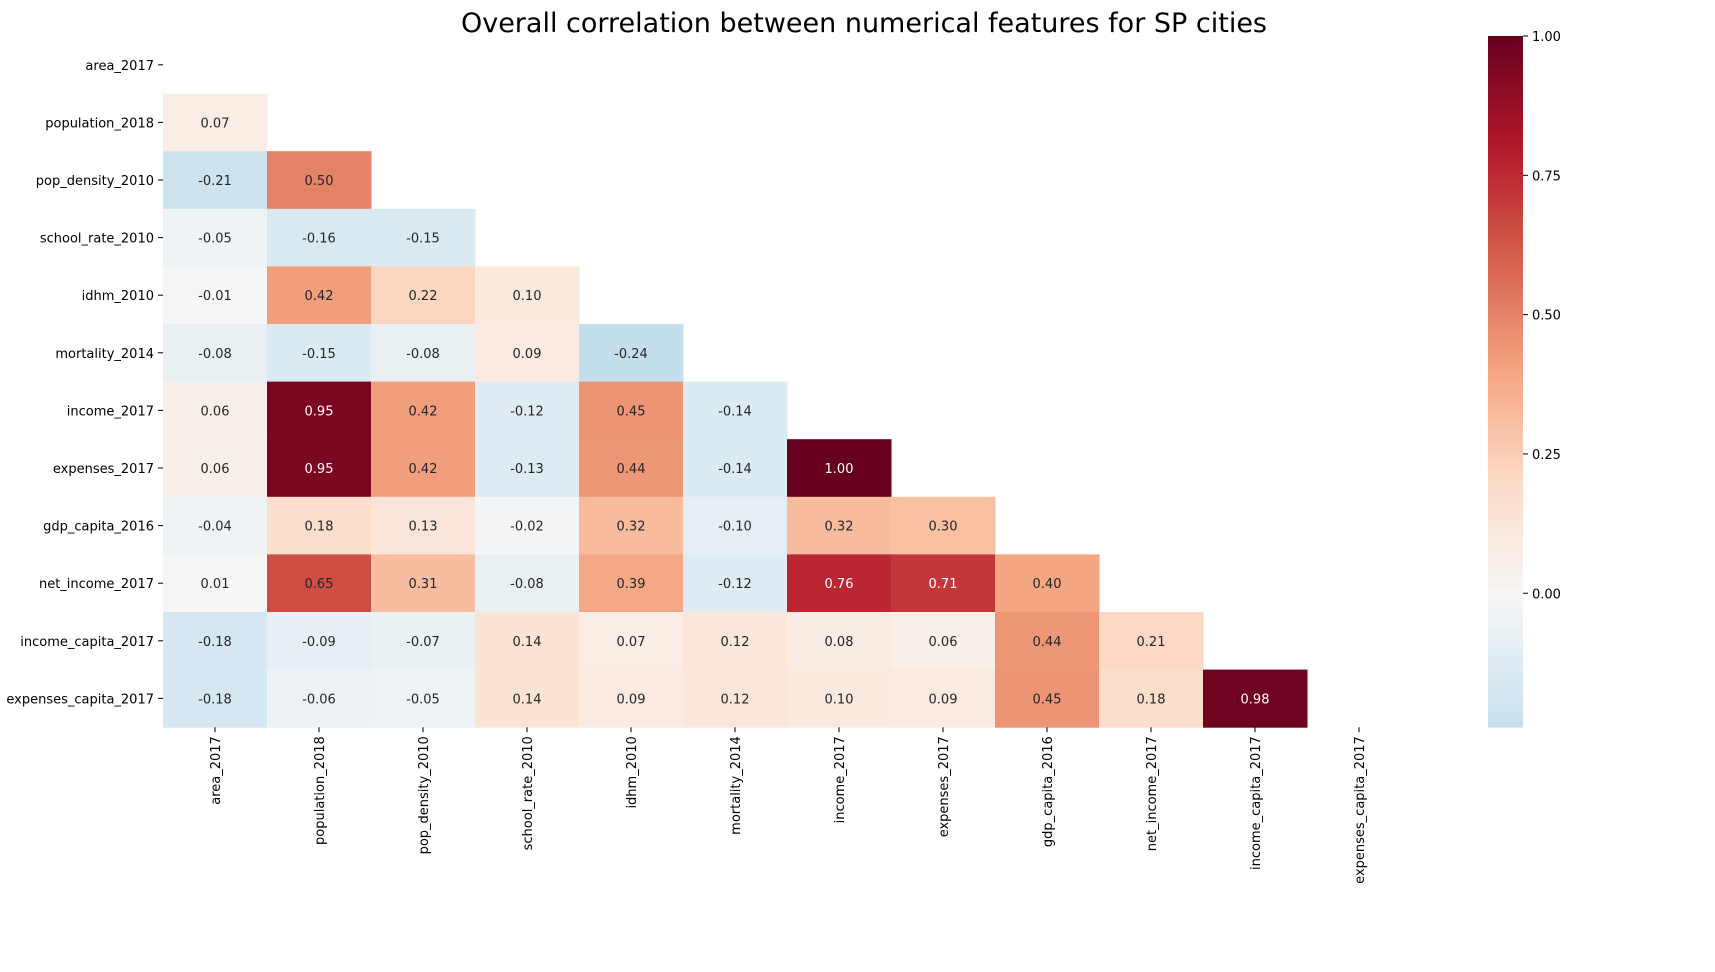 This screenshot has width=1715, height=972. Describe the element at coordinates (423, 584) in the screenshot. I see `cell-annotation: 0.31` at that location.